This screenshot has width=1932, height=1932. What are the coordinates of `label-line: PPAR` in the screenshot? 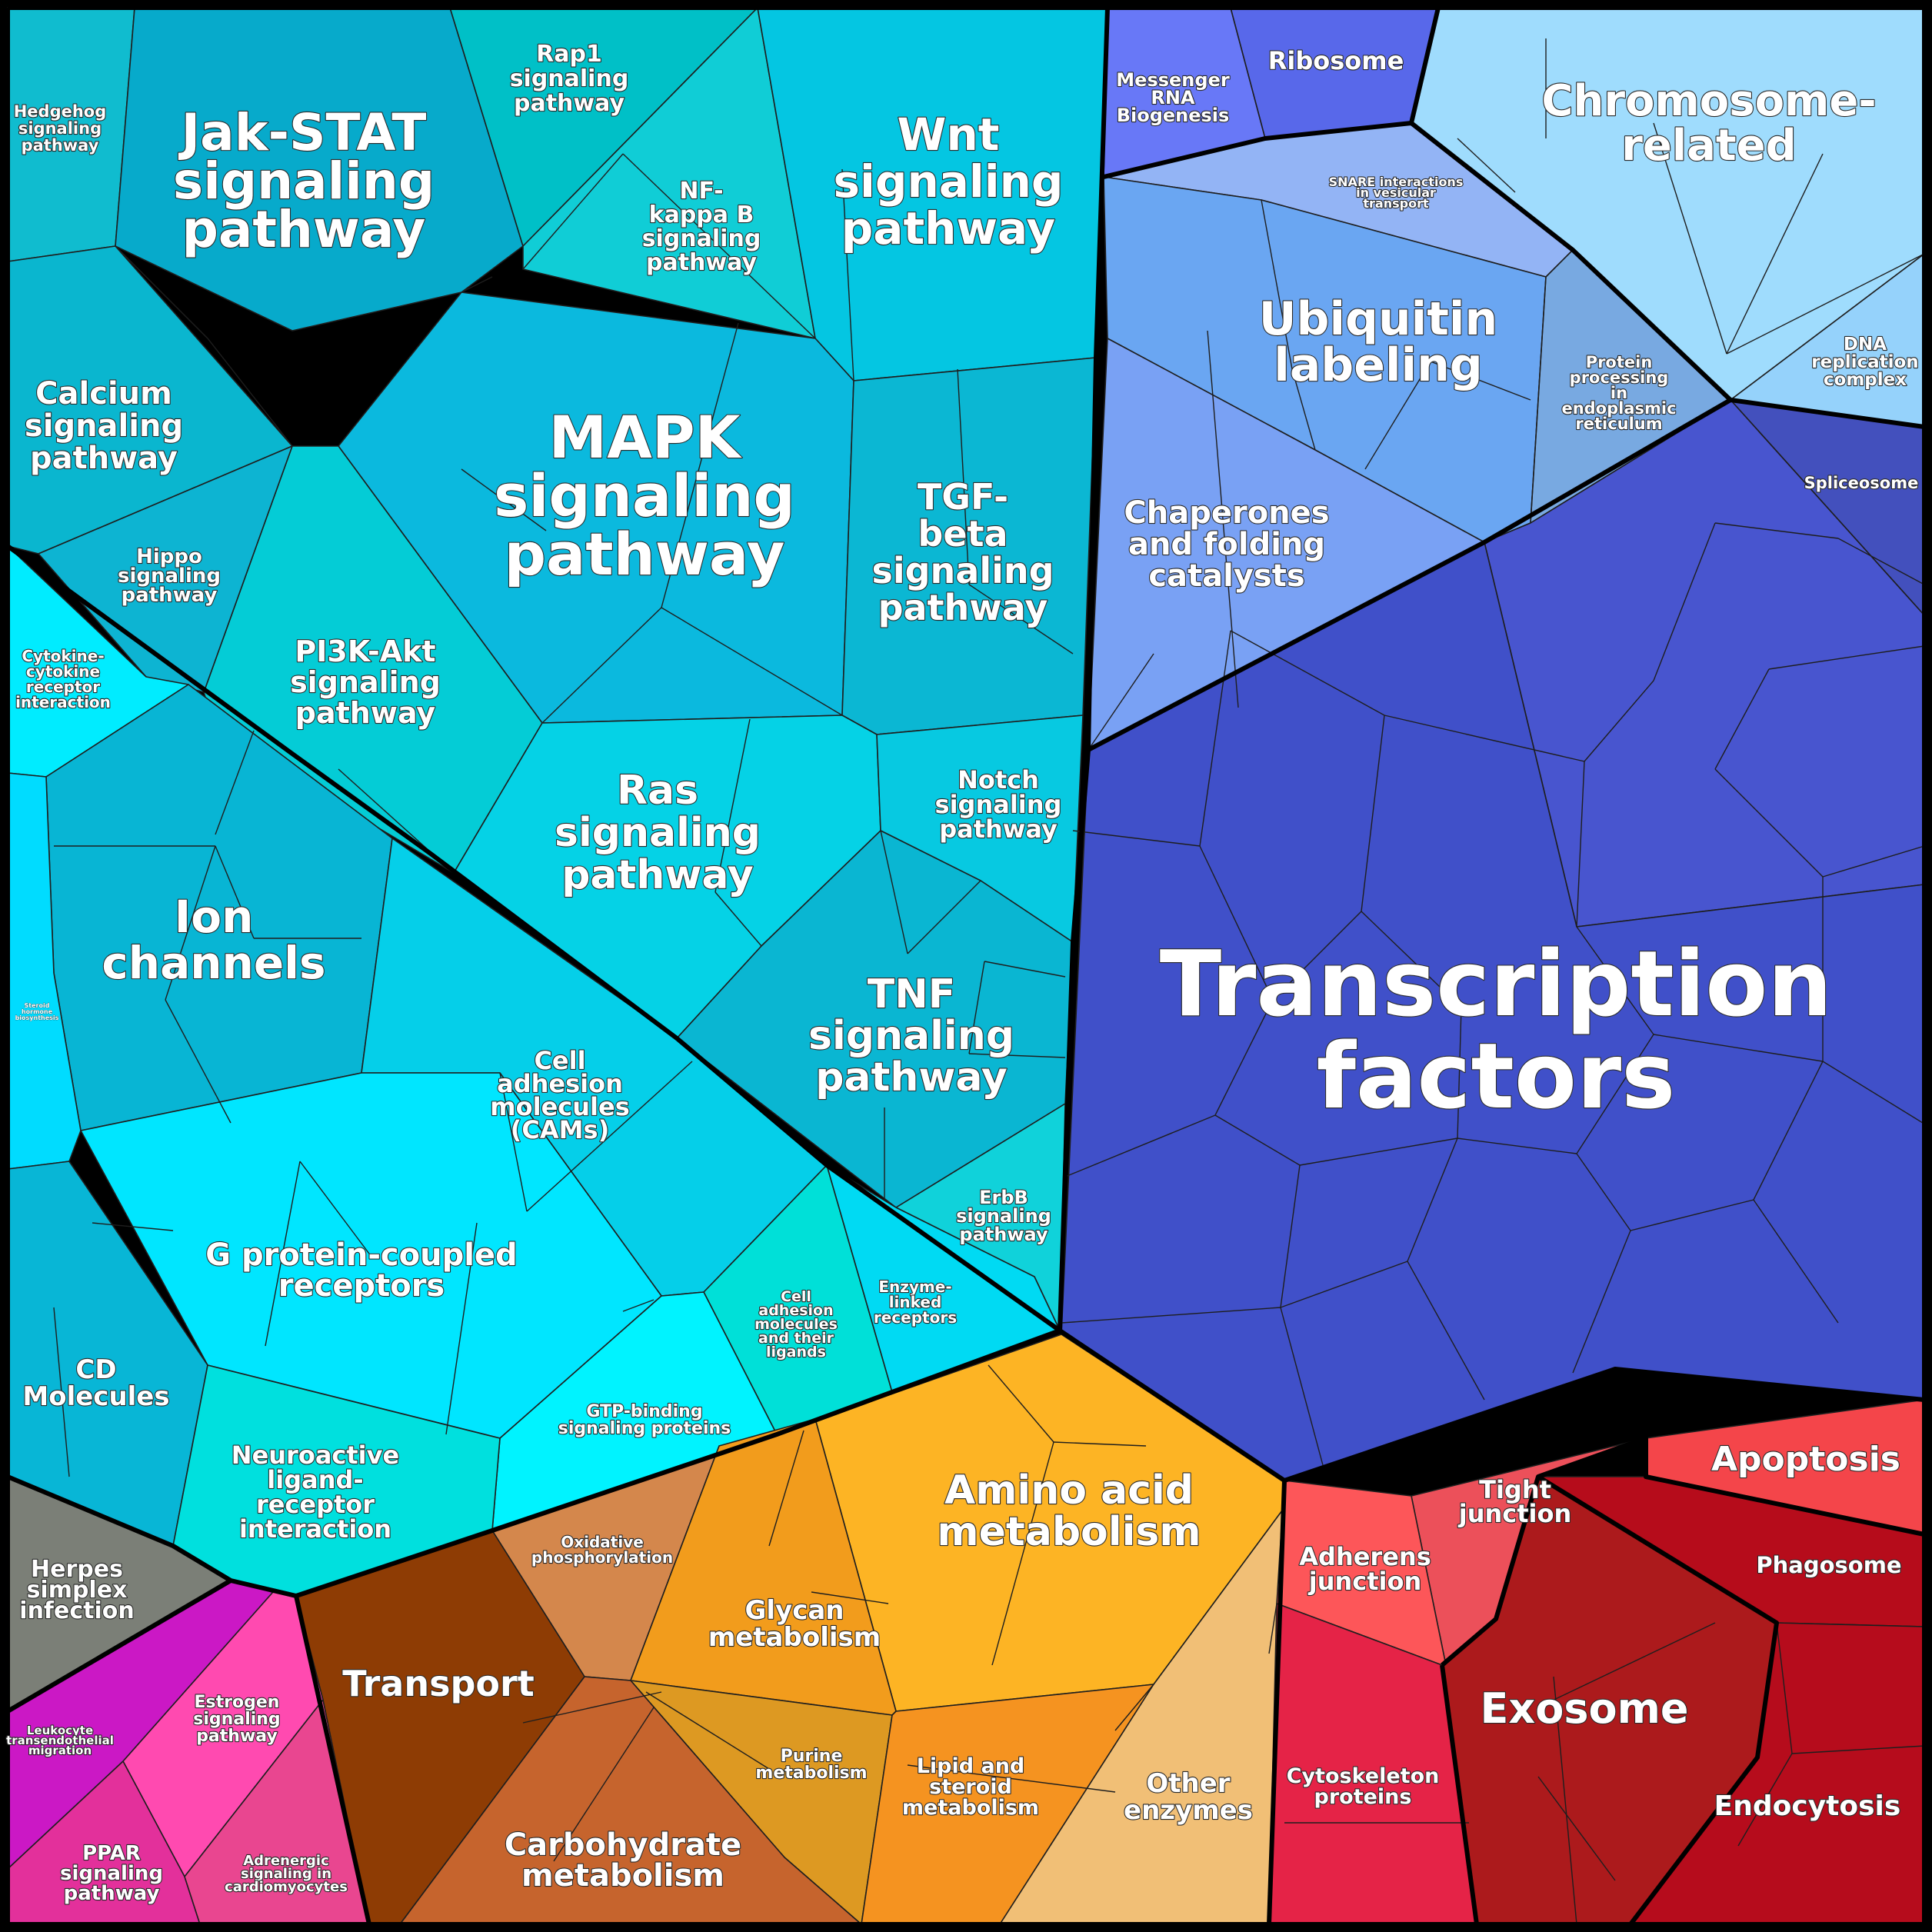 It's located at (111, 1853).